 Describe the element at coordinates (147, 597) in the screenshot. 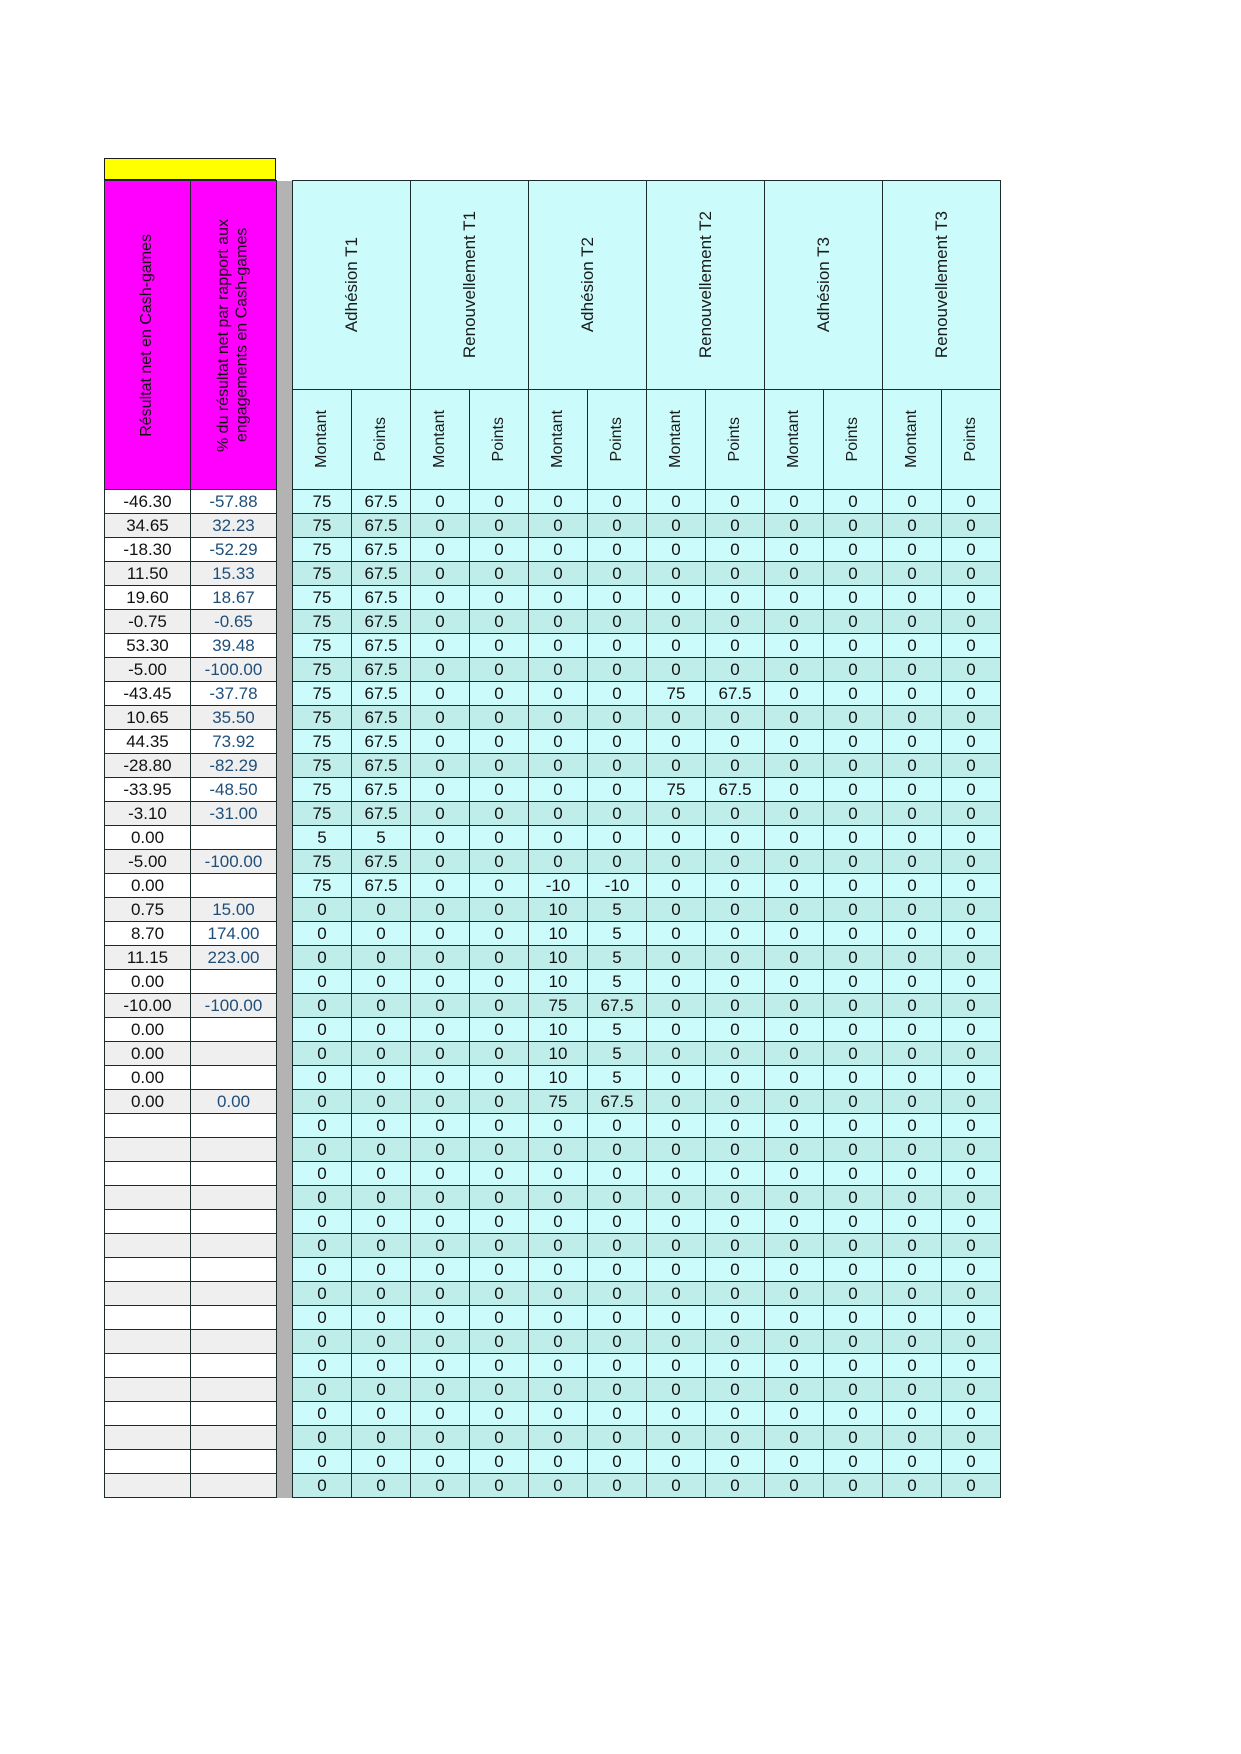

I see `cell-net-result: 19.60` at that location.